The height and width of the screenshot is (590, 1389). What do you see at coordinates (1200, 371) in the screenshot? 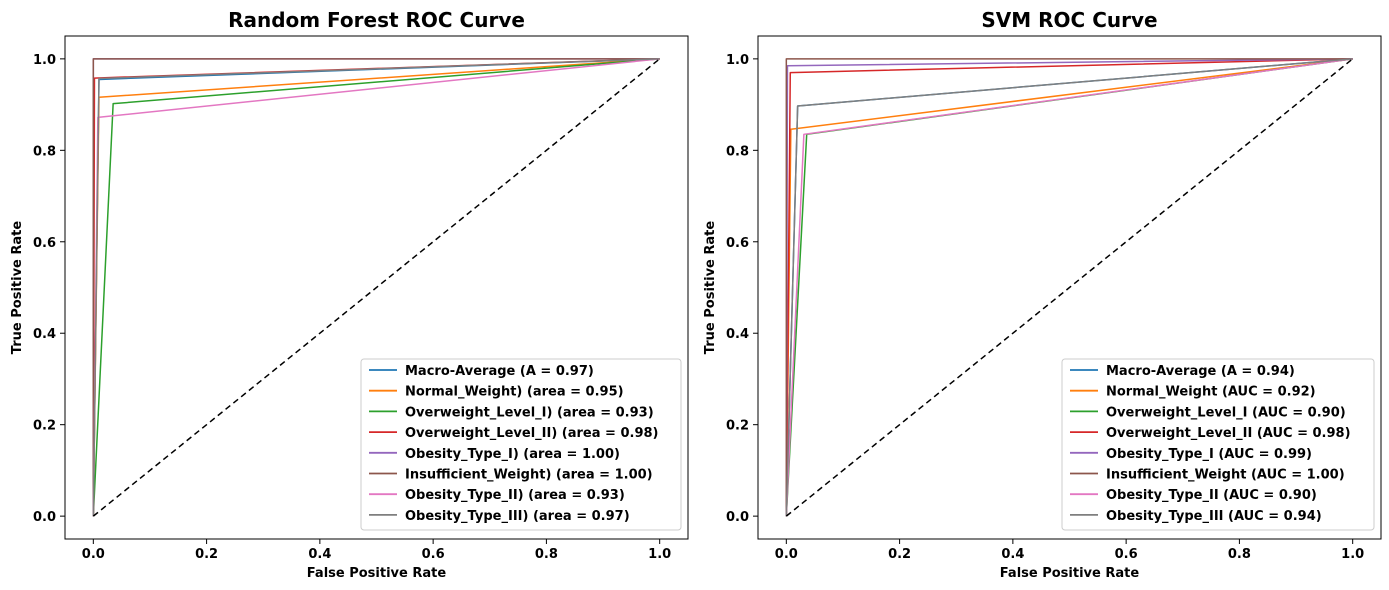
I see `legend-entry-series-1: Macro-Average (A = 0.94)` at bounding box center [1200, 371].